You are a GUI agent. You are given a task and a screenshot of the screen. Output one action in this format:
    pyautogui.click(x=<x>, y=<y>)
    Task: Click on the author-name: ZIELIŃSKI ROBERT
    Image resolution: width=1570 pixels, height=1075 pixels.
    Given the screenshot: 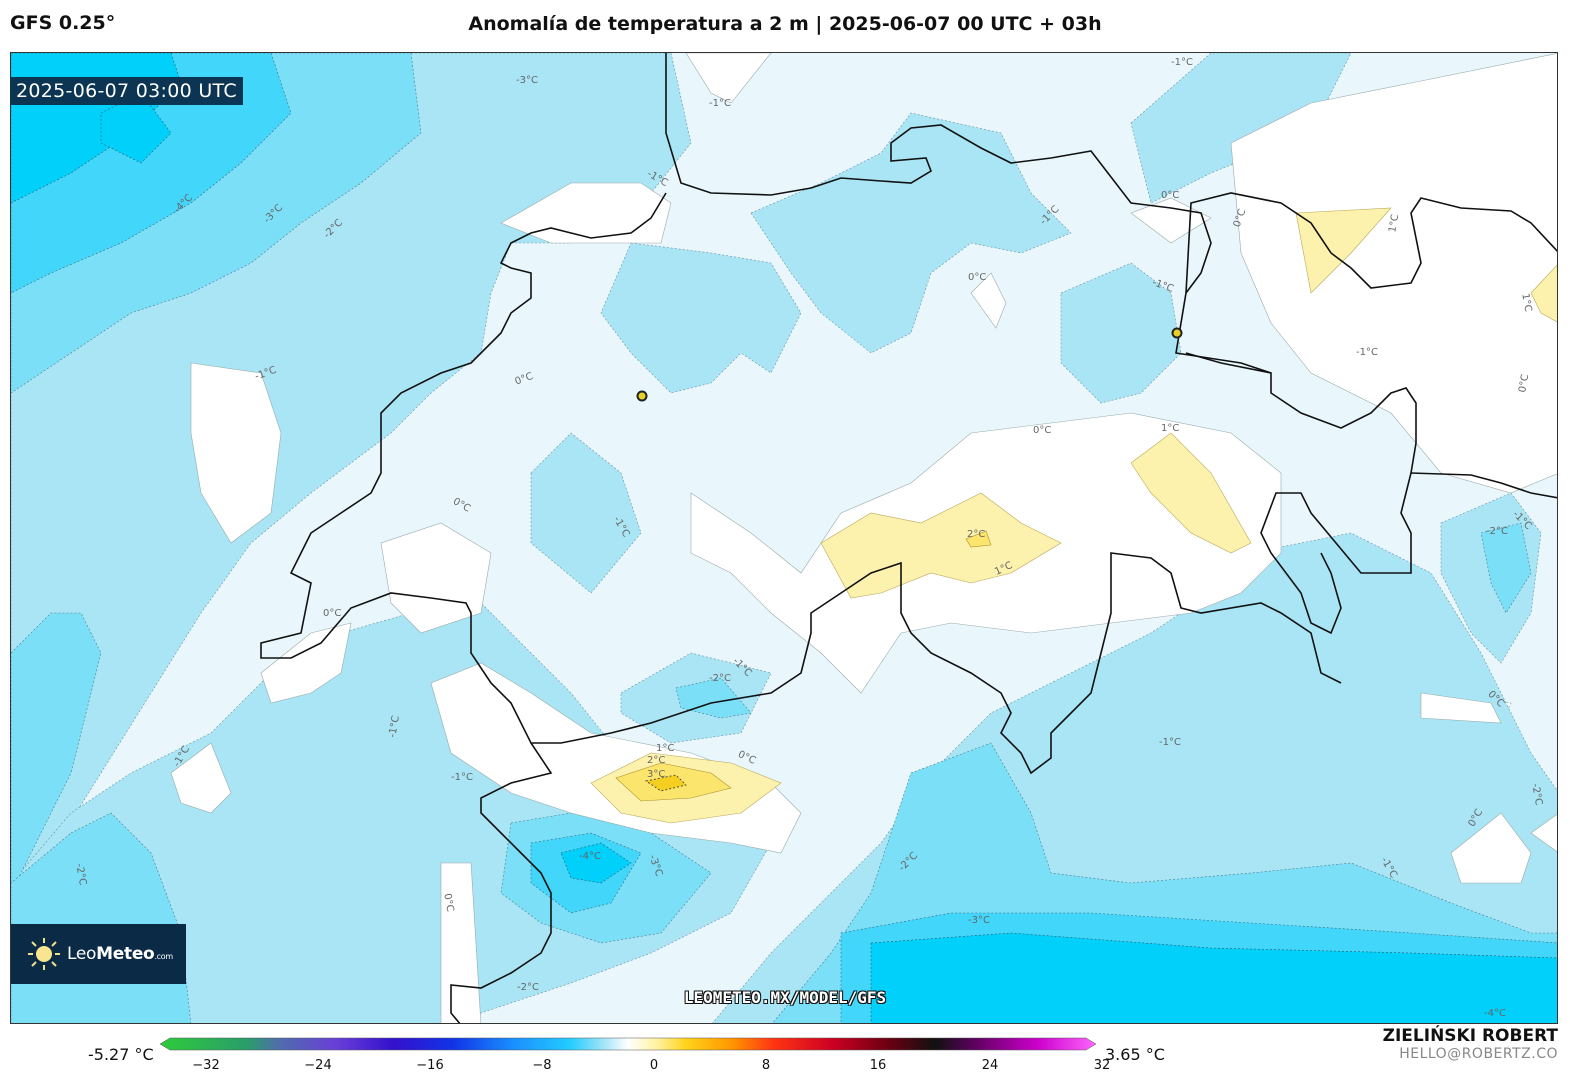 What is the action you would take?
    pyautogui.click(x=1470, y=1036)
    